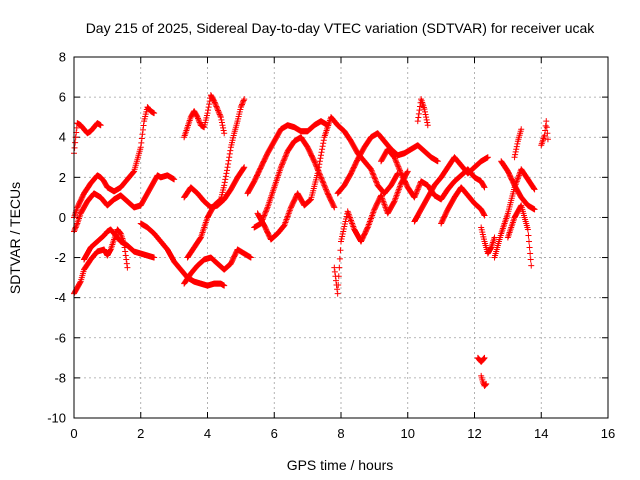 The height and width of the screenshot is (480, 640). Describe the element at coordinates (60, 297) in the screenshot. I see `y-tick-label: -4` at that location.